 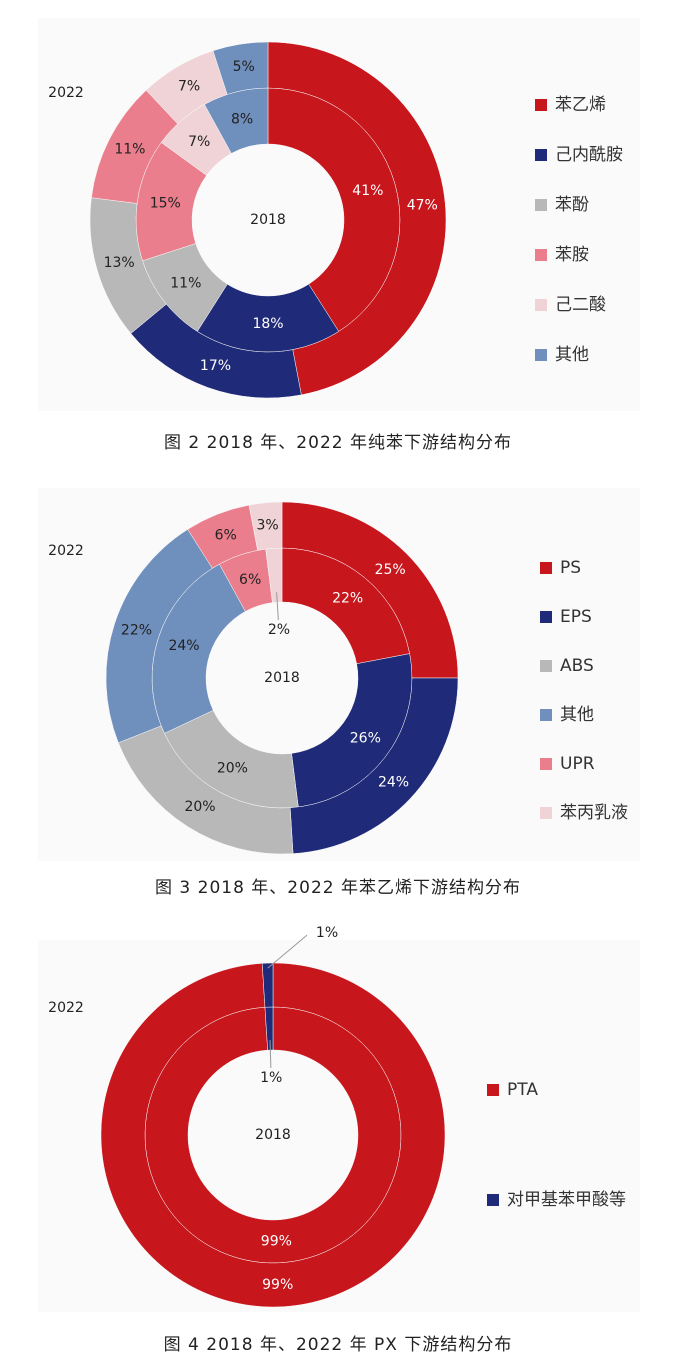 What do you see at coordinates (594, 813) in the screenshot?
I see `legend-label: 苯丙乳液` at bounding box center [594, 813].